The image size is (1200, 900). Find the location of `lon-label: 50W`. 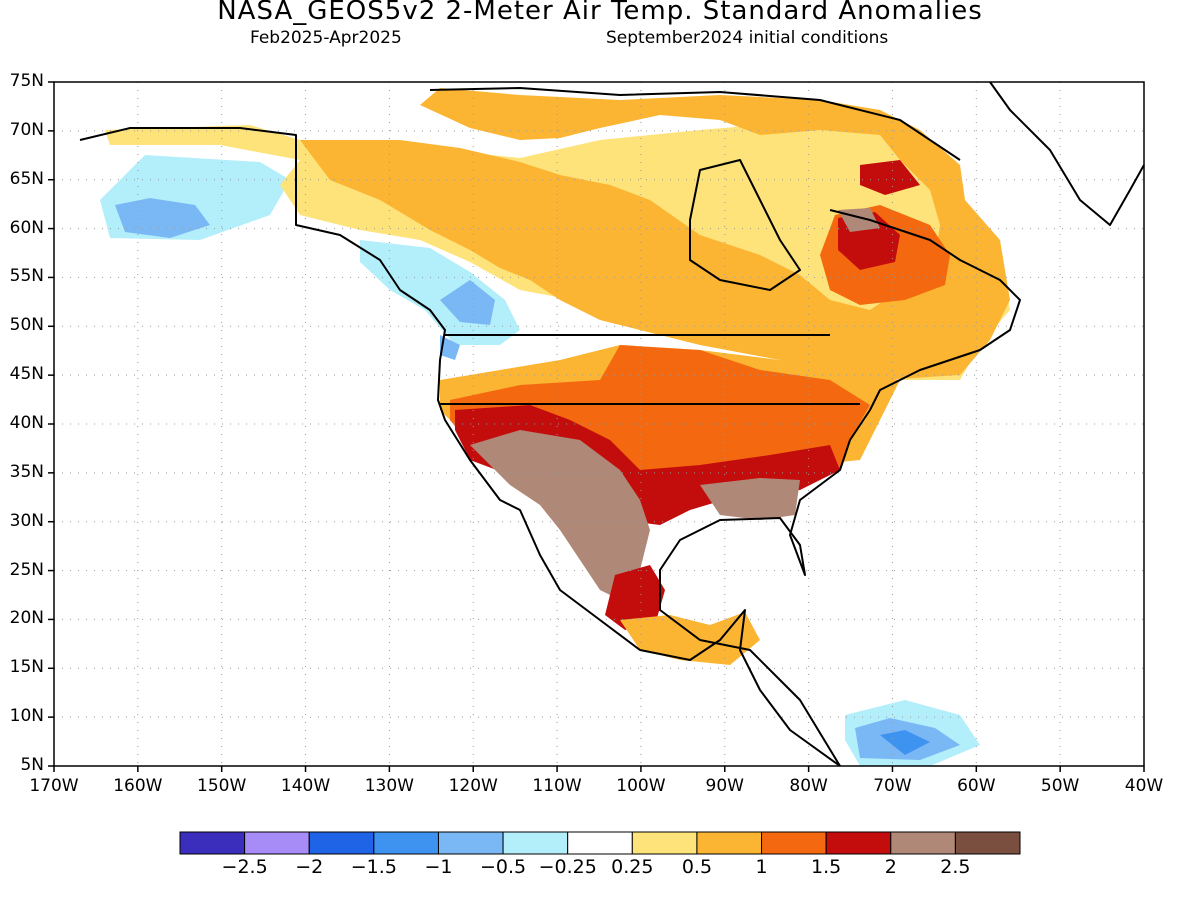

lon-label: 50W is located at coordinates (1060, 786).